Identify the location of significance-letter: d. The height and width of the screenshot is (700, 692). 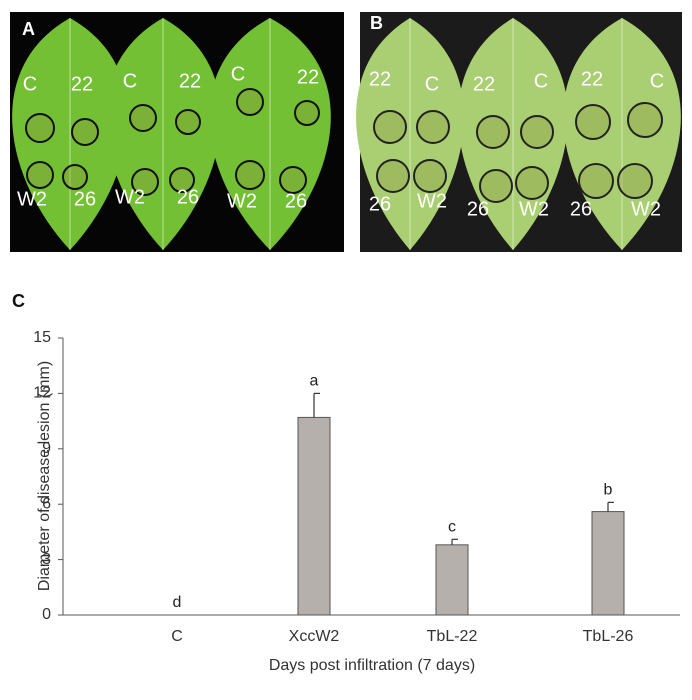
(177, 602).